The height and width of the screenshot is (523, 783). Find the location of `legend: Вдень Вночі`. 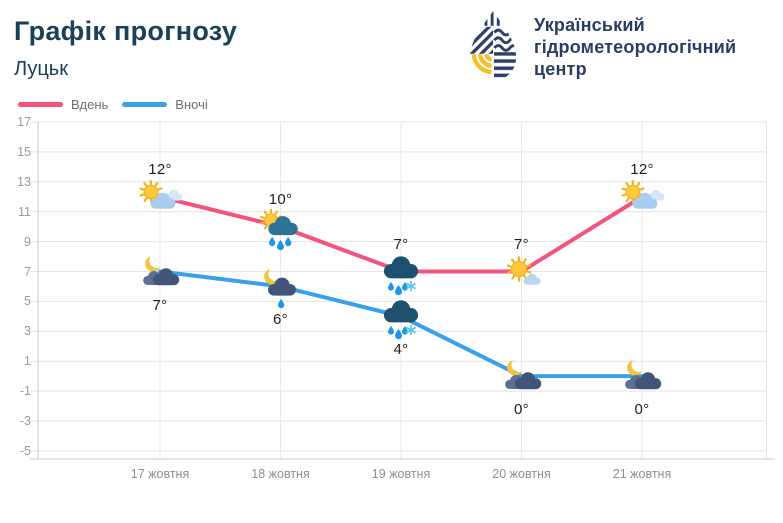

legend: Вдень Вночі is located at coordinates (113, 104).